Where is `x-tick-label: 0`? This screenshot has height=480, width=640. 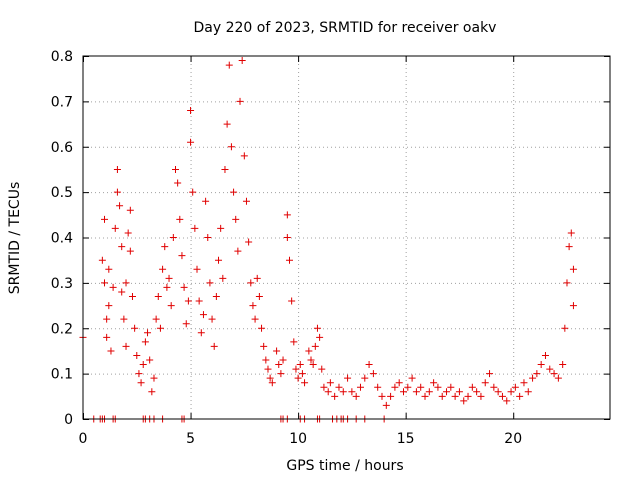
x-tick-label: 0 is located at coordinates (83, 439).